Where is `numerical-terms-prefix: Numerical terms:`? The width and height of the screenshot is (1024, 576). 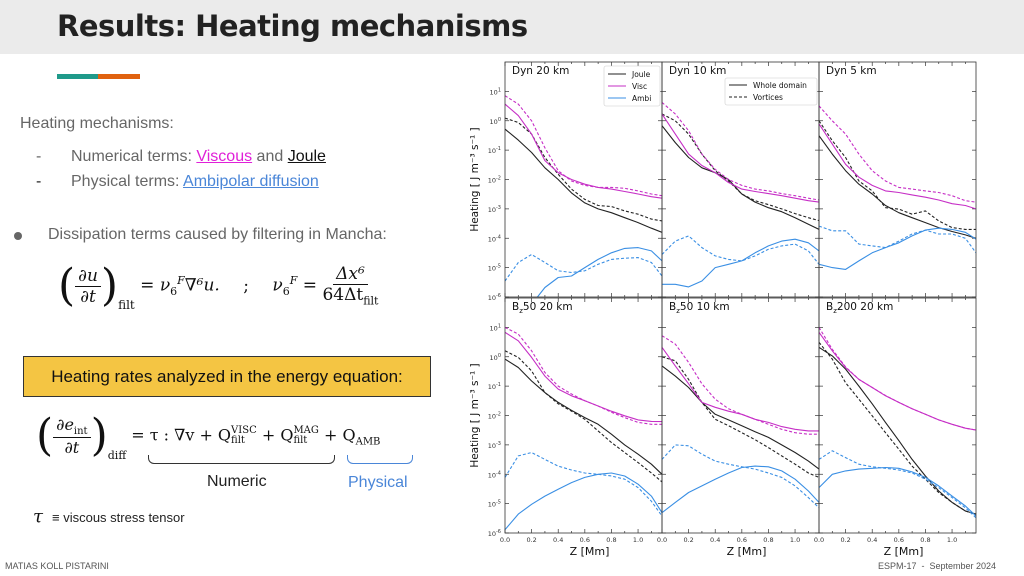 numerical-terms-prefix: Numerical terms: is located at coordinates (134, 156).